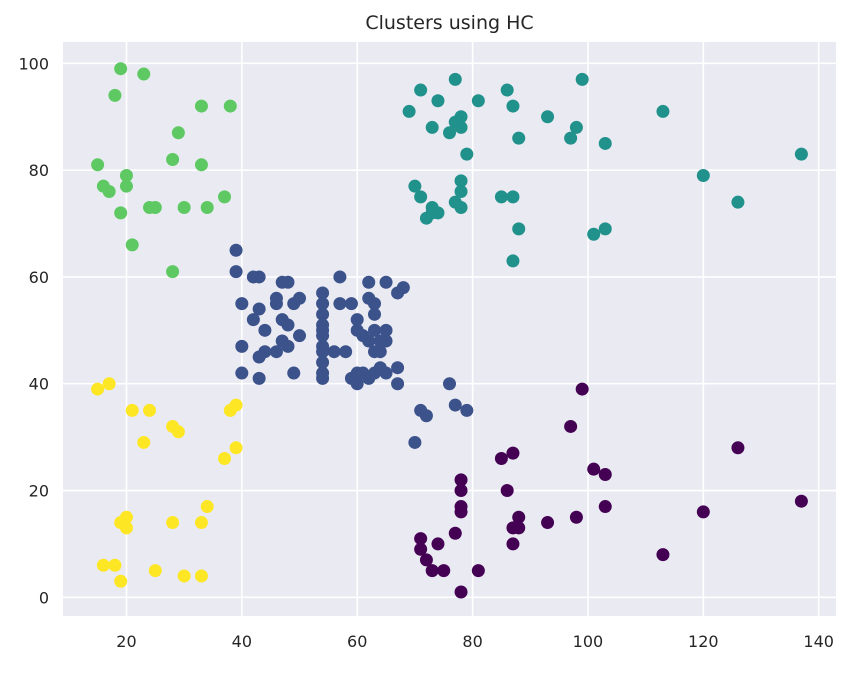 The width and height of the screenshot is (854, 682). What do you see at coordinates (357, 641) in the screenshot?
I see `x-tick-label: 60` at bounding box center [357, 641].